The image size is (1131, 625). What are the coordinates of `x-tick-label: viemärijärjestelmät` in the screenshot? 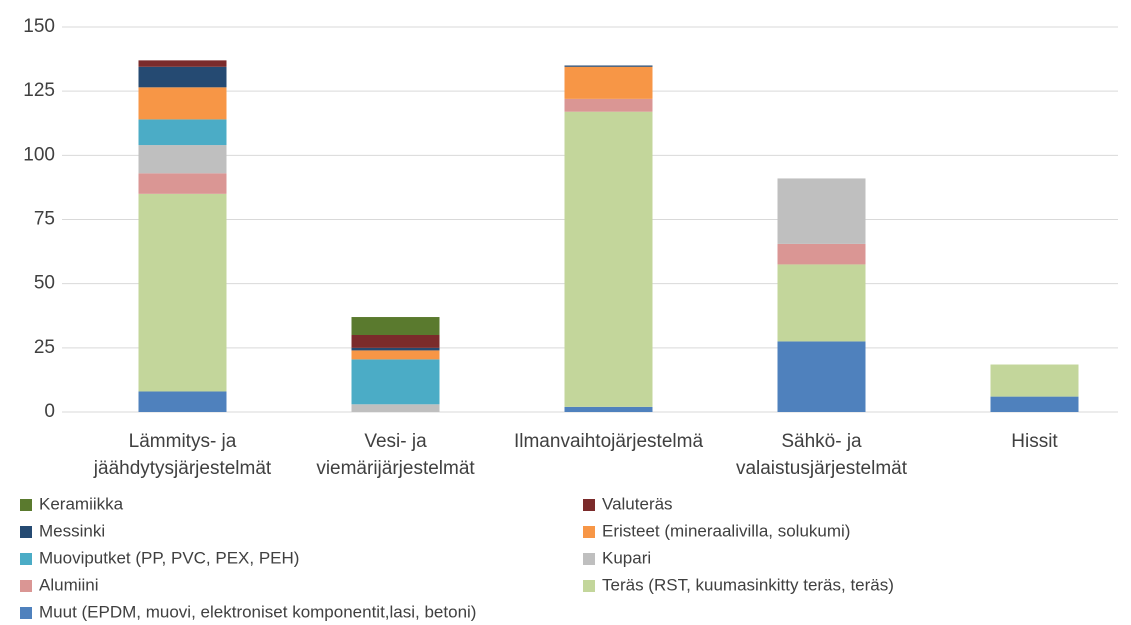 It's located at (395, 468).